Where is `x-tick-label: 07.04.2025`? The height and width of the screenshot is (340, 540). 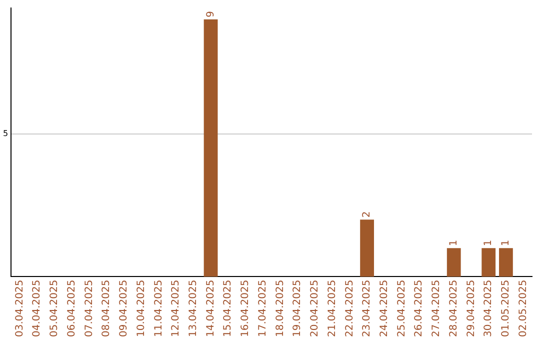
x-tick-label: 07.04.2025 is located at coordinates (89, 309).